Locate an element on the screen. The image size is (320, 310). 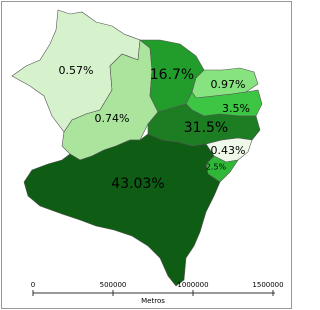
scale-unit: Metros is located at coordinates (153, 301).